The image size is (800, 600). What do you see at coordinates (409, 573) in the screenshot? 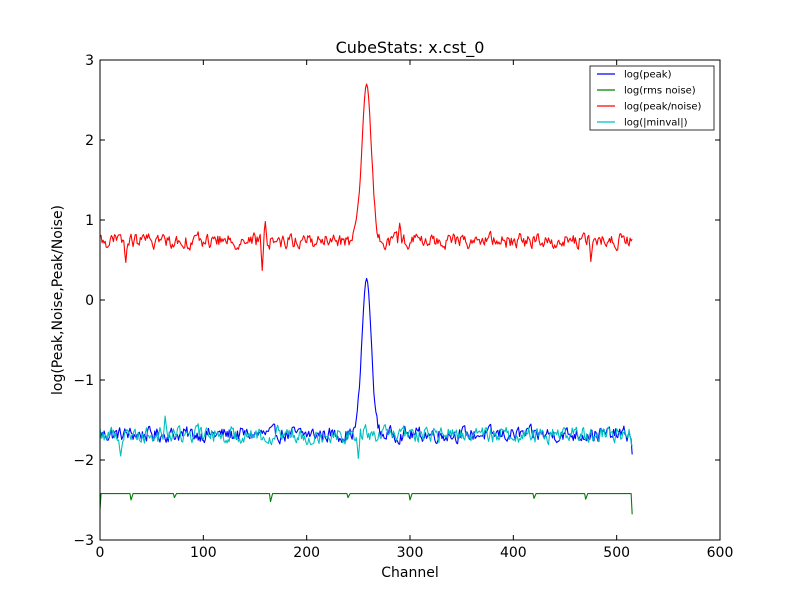
I see `x-axis-label: Channel` at bounding box center [409, 573].